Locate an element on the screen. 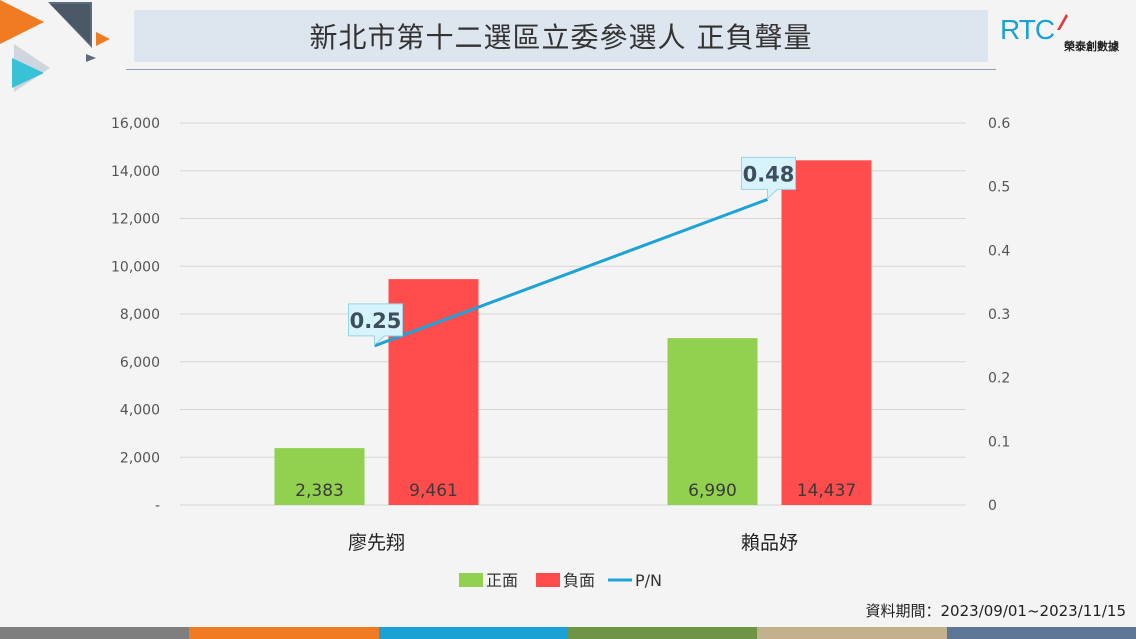 The image size is (1136, 639). y-left-tick-label: 8,000 is located at coordinates (140, 315).